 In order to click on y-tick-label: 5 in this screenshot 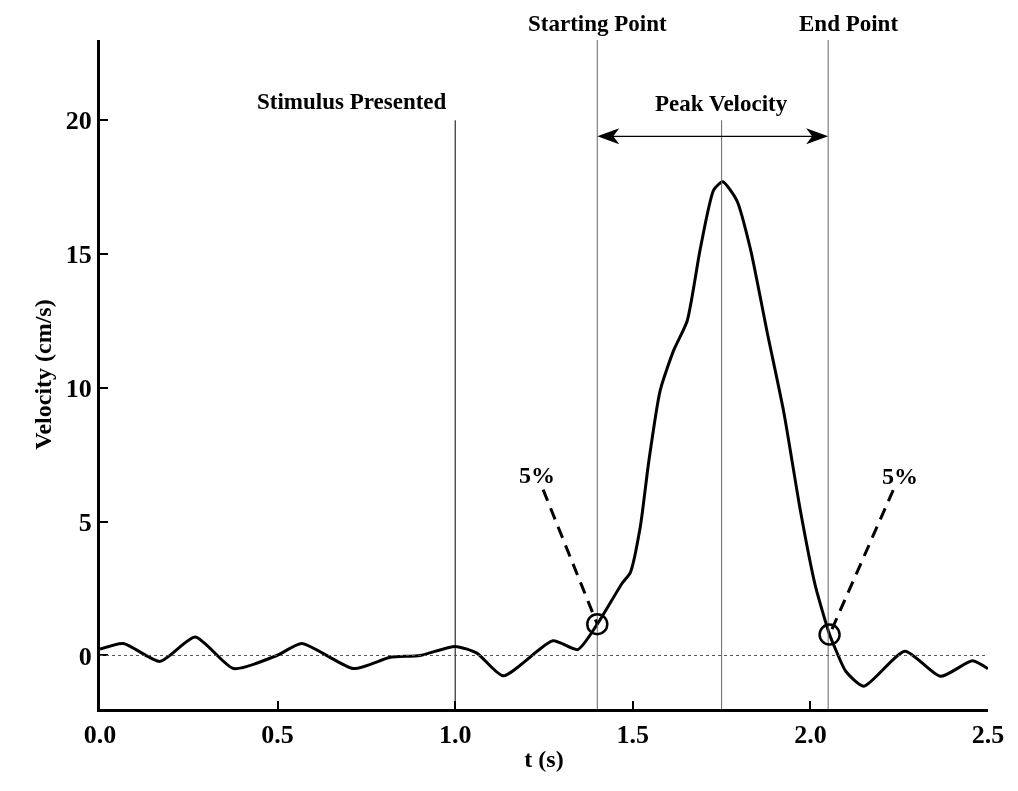, I will do `click(85, 522)`.